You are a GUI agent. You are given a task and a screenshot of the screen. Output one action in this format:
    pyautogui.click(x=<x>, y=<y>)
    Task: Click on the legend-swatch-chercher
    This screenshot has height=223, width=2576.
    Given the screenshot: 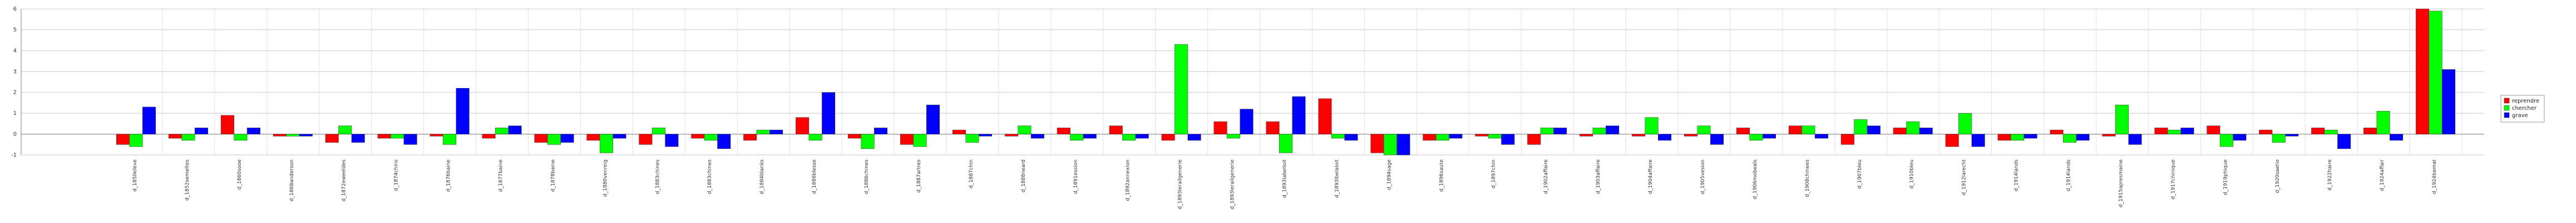 What is the action you would take?
    pyautogui.click(x=2507, y=108)
    